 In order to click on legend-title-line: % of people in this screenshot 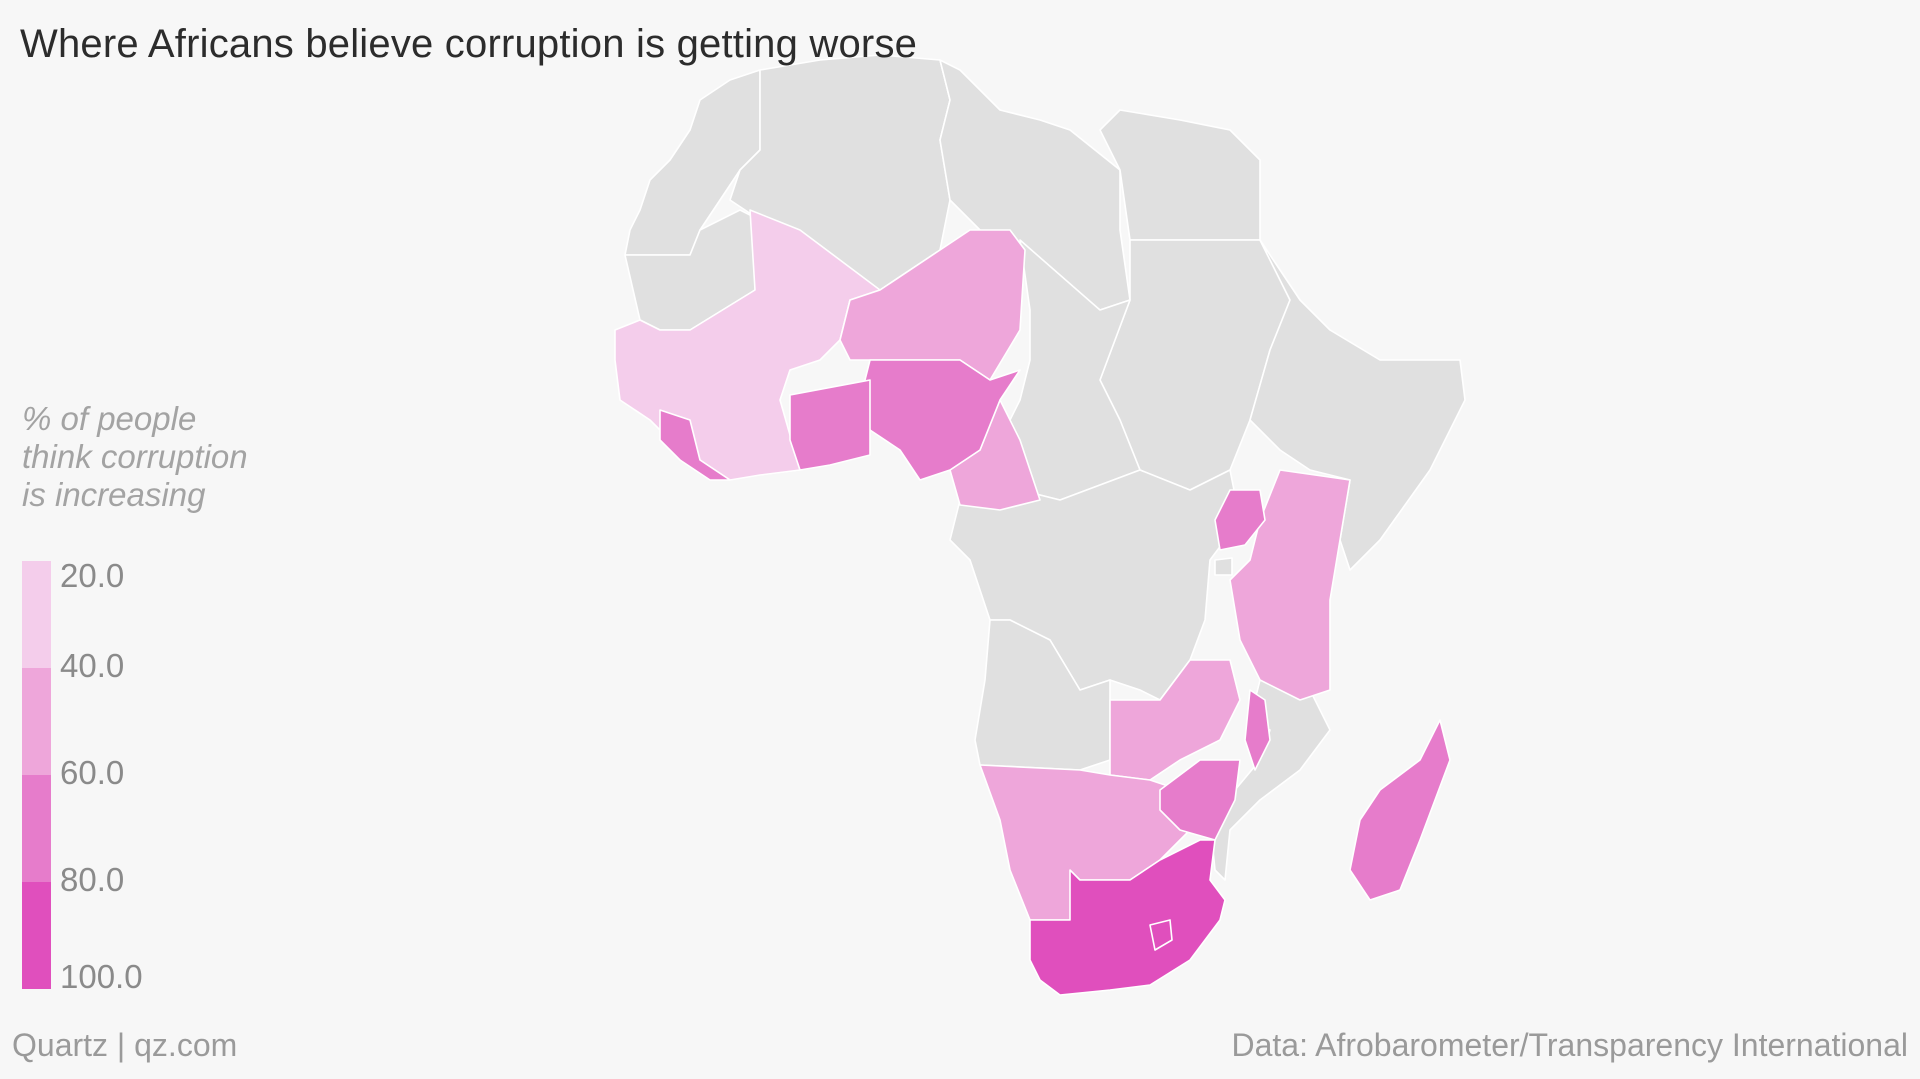, I will do `click(109, 418)`.